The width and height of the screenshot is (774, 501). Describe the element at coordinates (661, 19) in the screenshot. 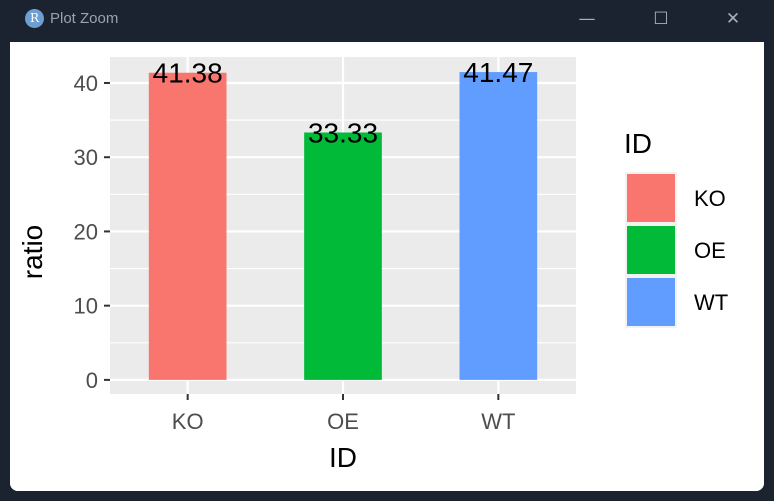

I see `maximize-button: ☐` at that location.